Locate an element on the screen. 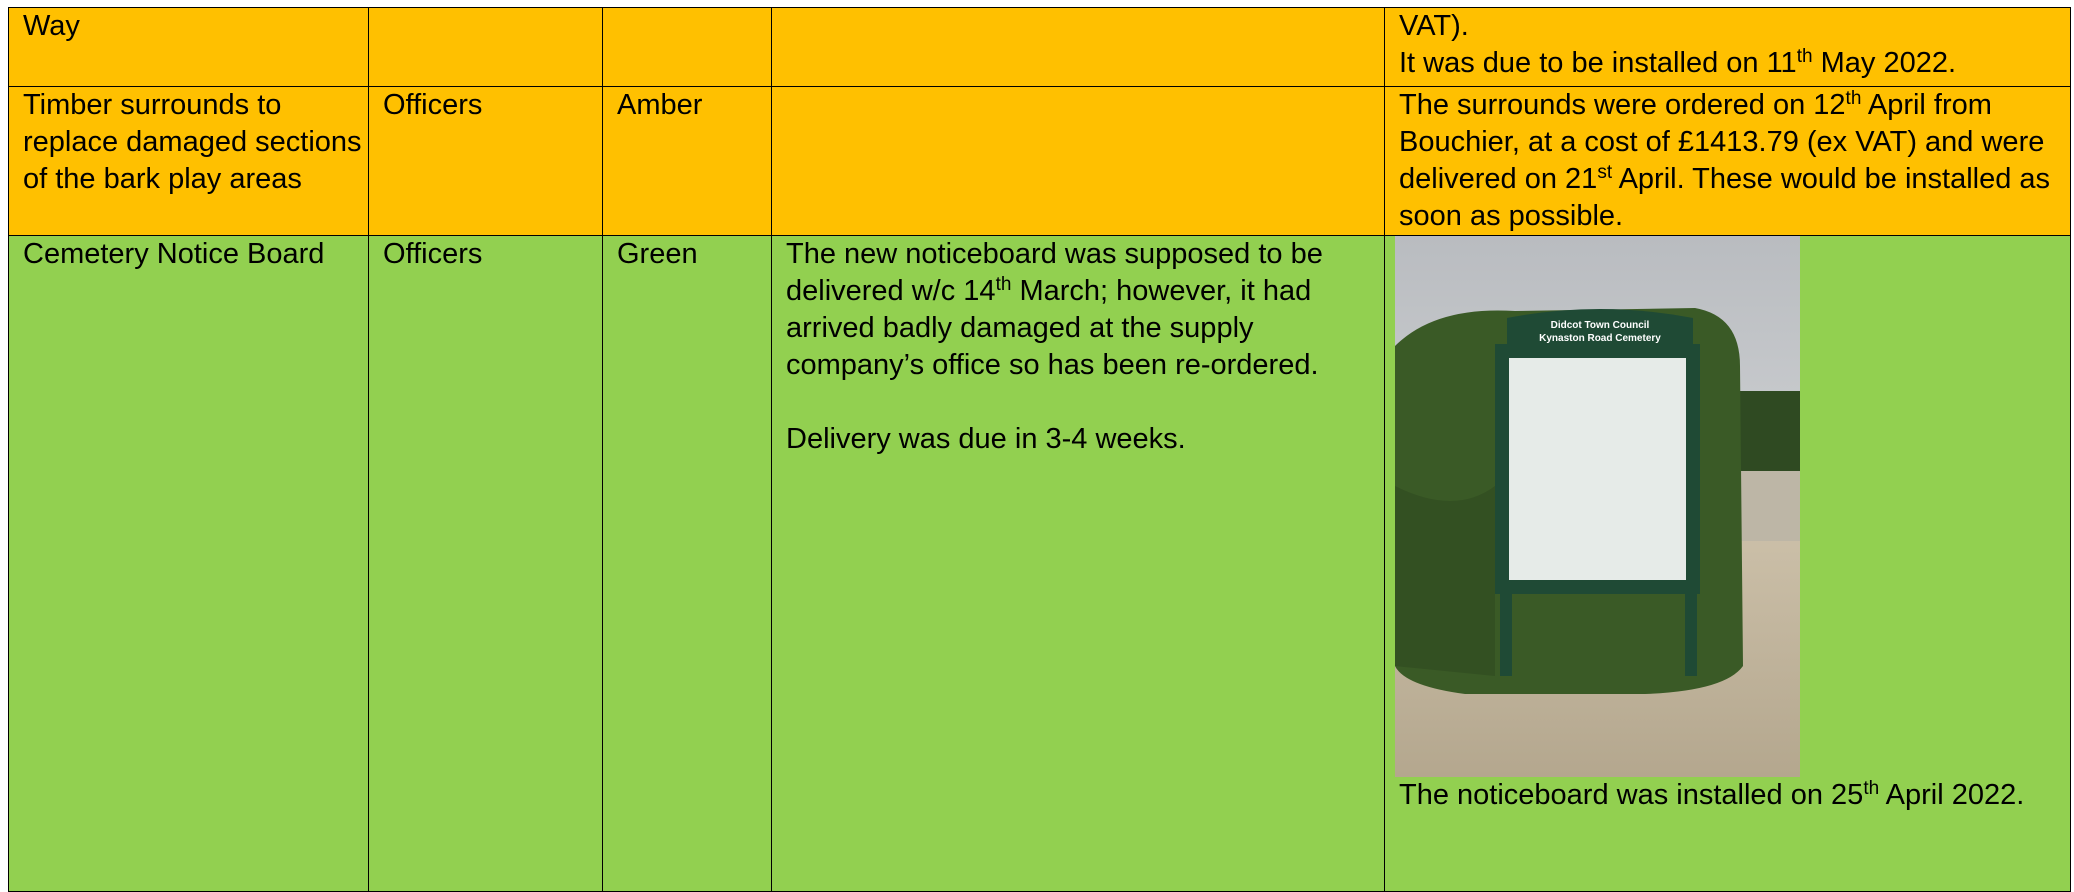 The image size is (2074, 892). sign-header is located at coordinates (1600, 328).